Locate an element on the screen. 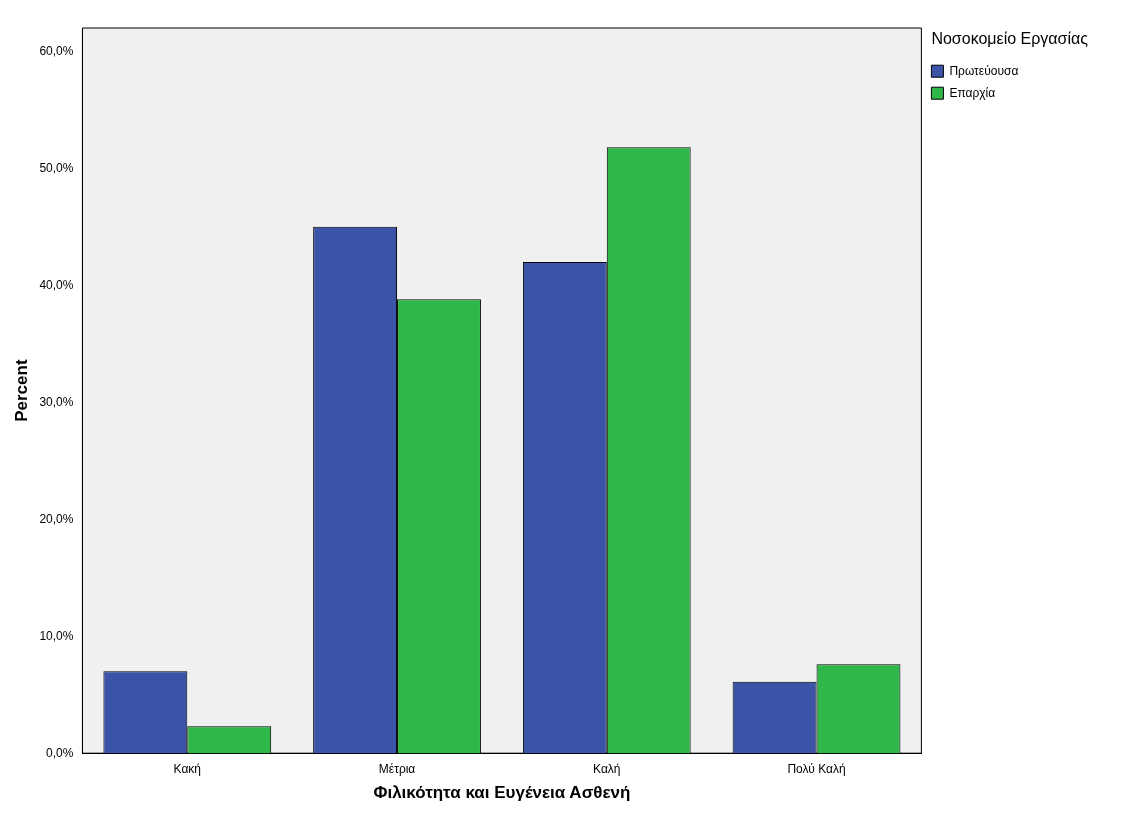 This screenshot has width=1125, height=820. y-tick-label: 10,0% is located at coordinates (56, 635).